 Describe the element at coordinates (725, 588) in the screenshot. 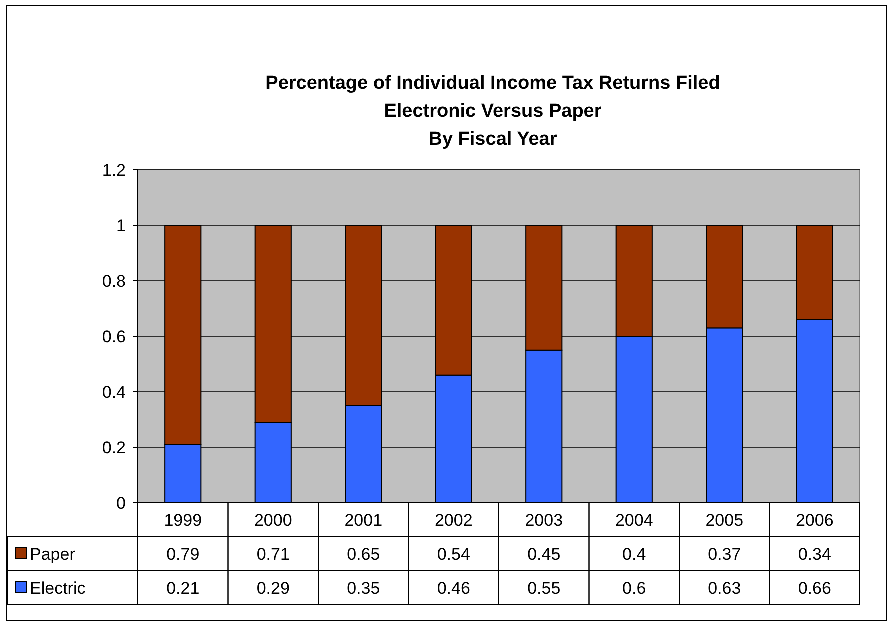

I see `data-label: 0.63` at that location.